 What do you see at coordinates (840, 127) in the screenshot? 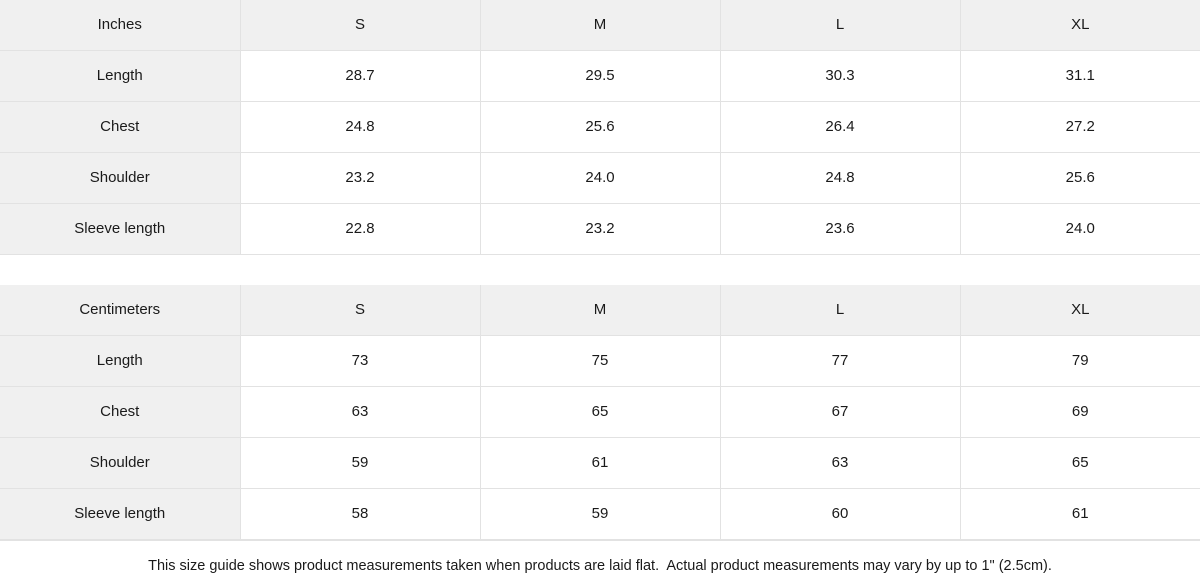
I see `measurement-value: 26.4` at bounding box center [840, 127].